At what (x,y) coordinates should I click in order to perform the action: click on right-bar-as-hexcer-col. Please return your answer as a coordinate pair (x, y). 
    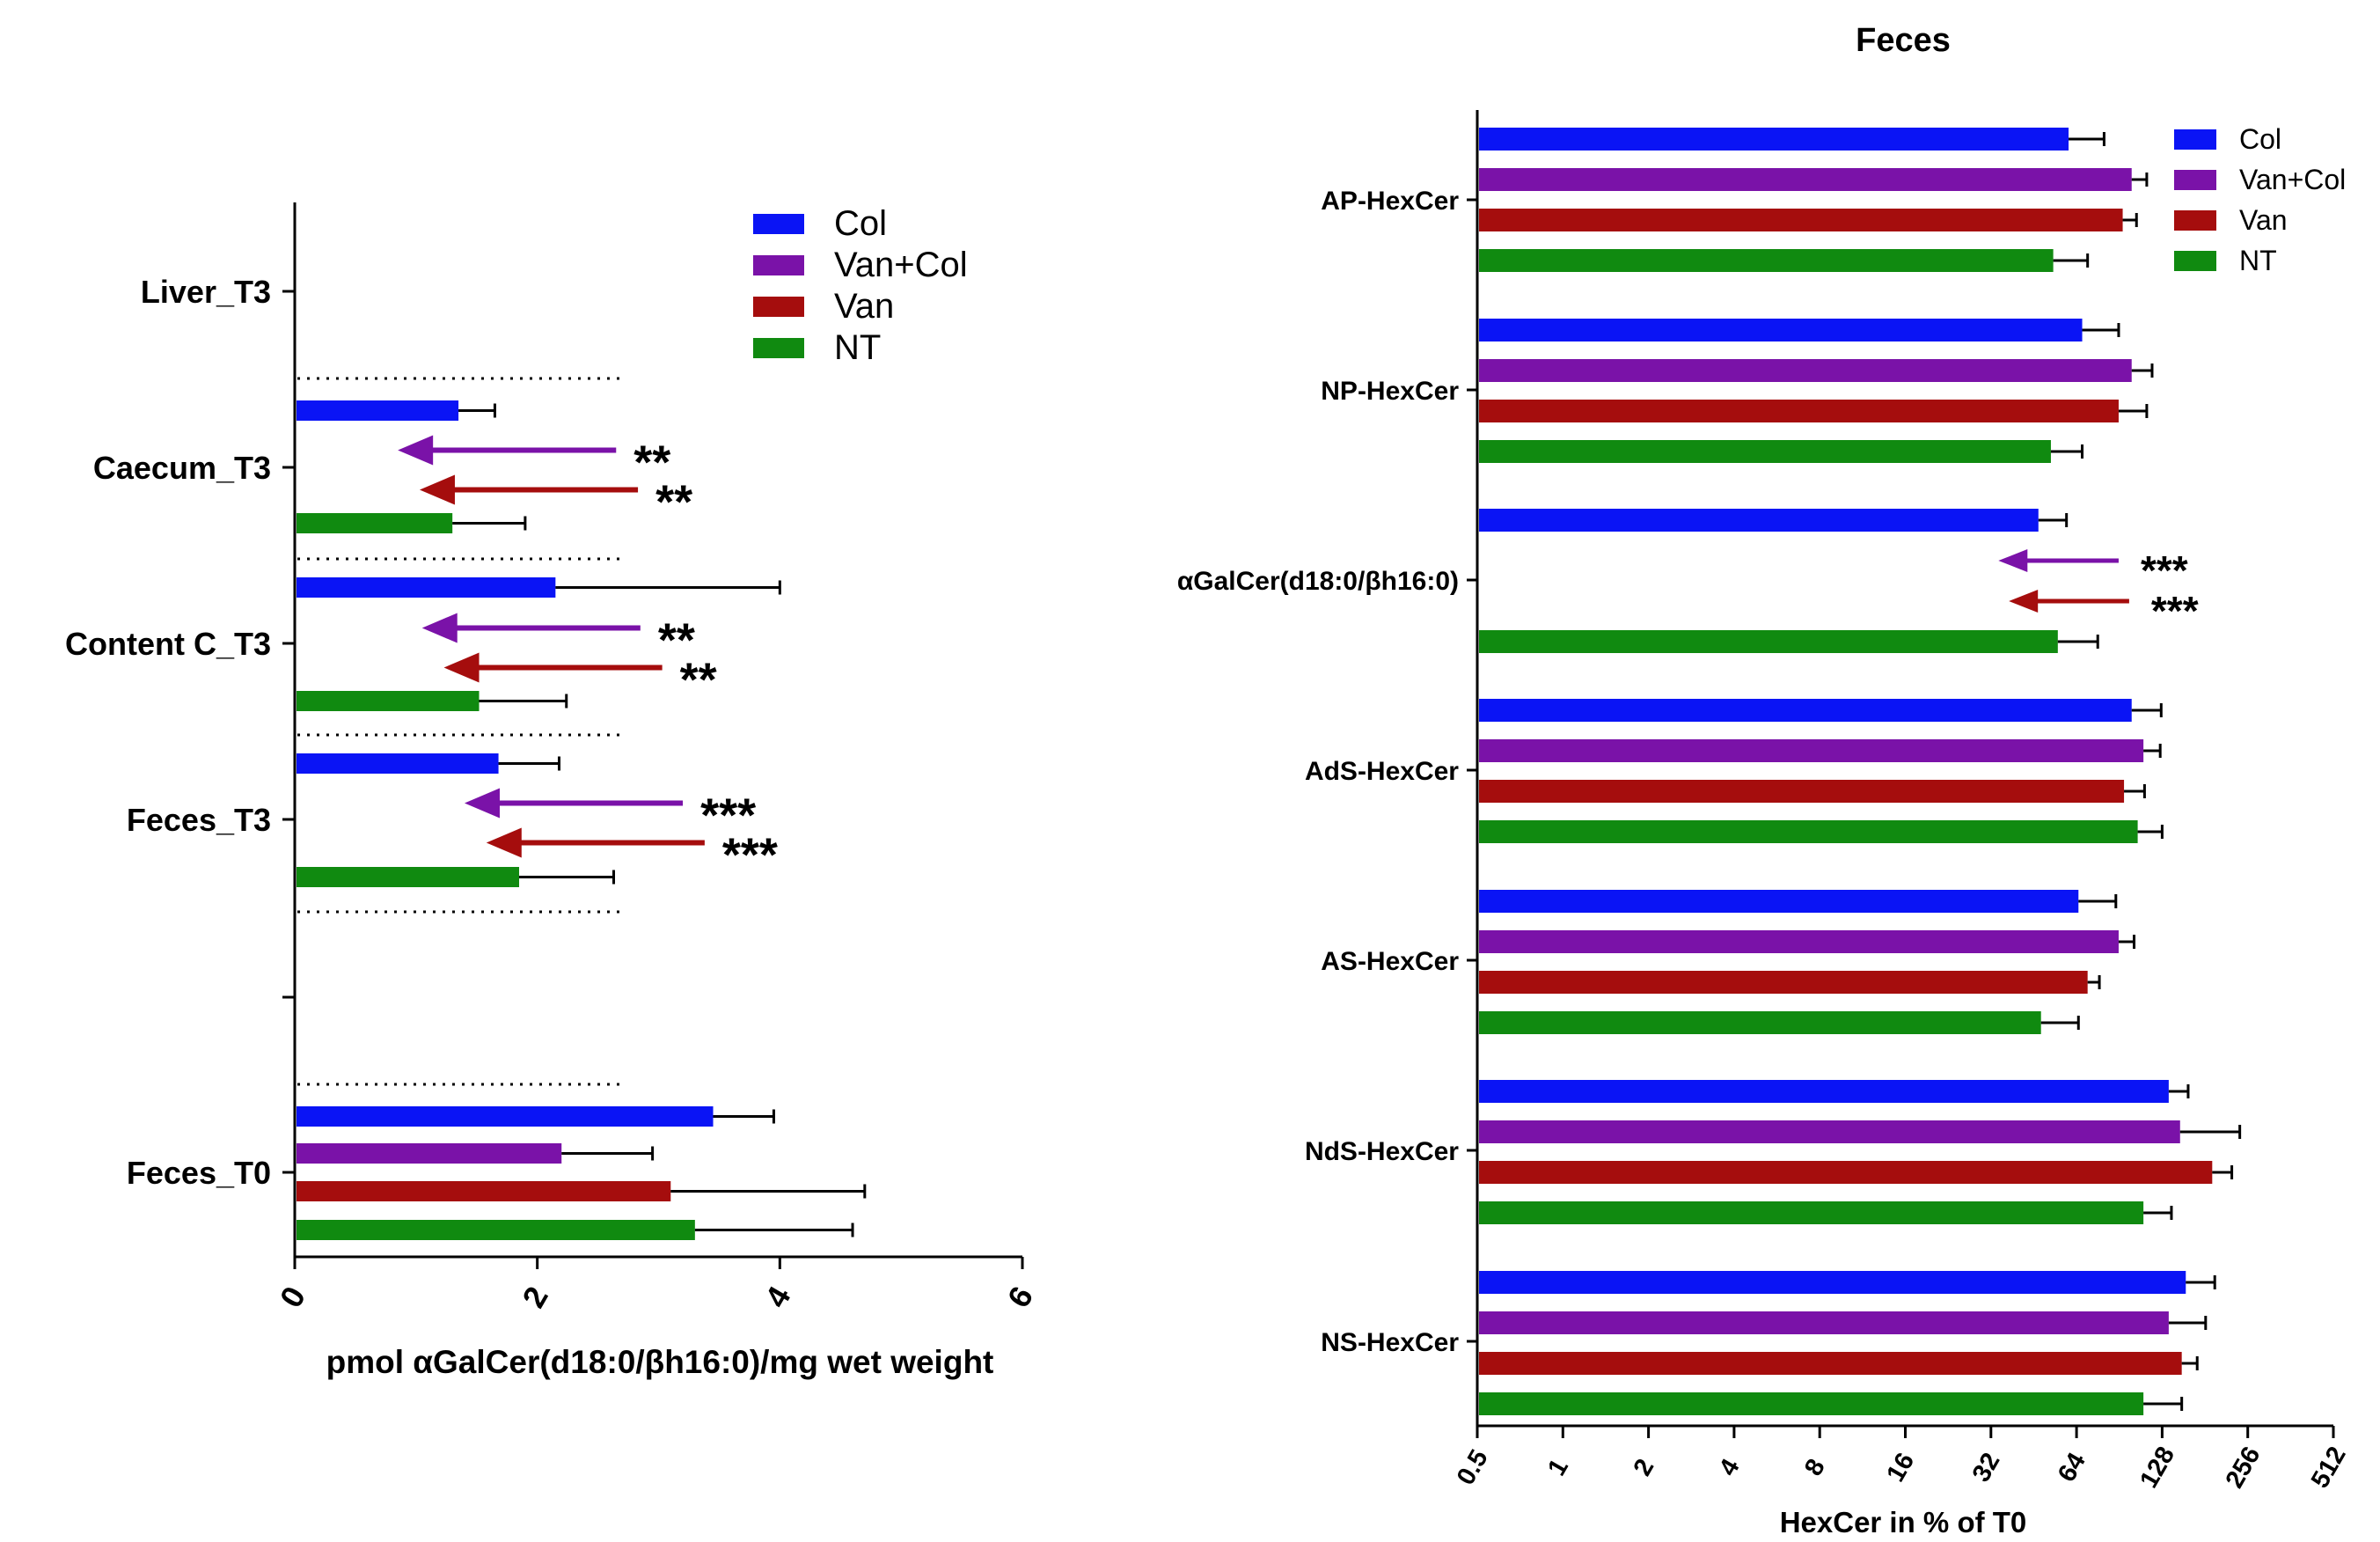
    Looking at the image, I should click on (1779, 901).